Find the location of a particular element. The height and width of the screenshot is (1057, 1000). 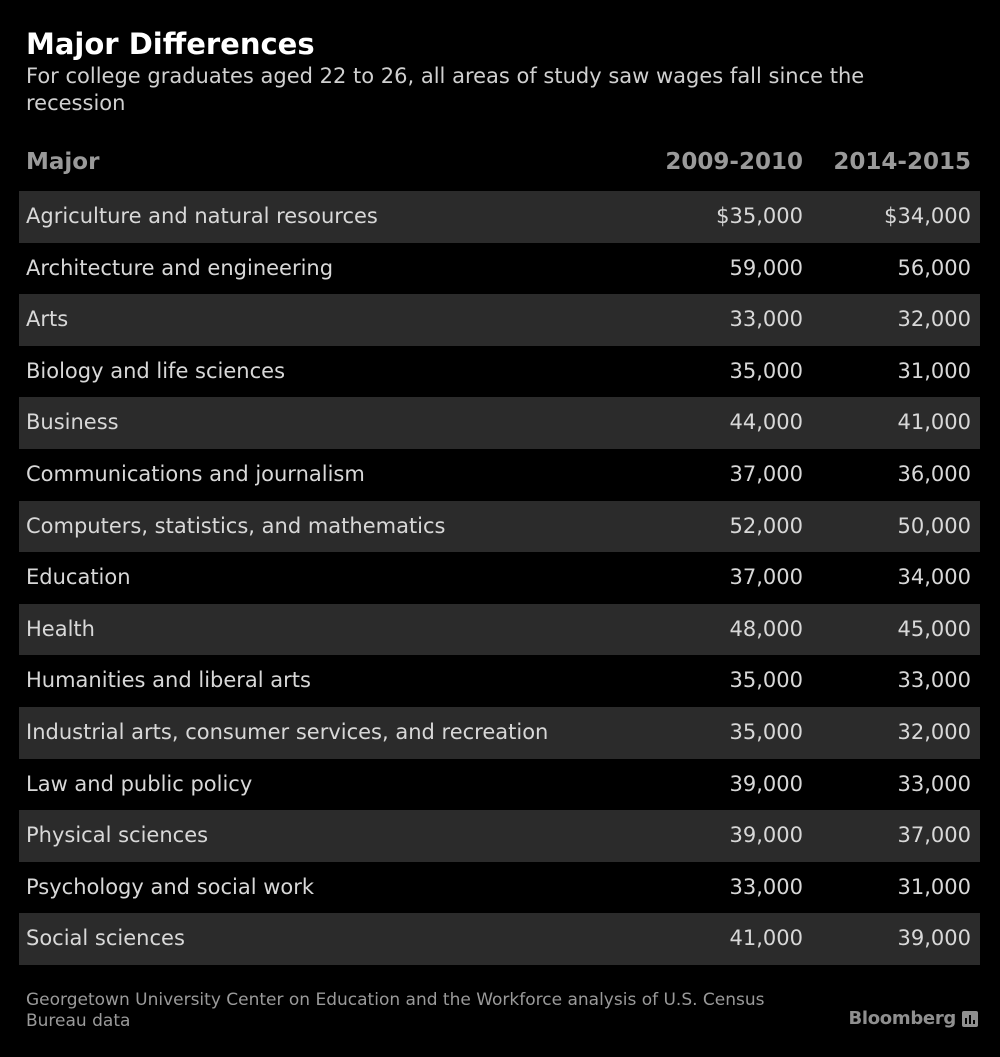

wage-2009-2010-cell: 52,000 is located at coordinates (766, 525).